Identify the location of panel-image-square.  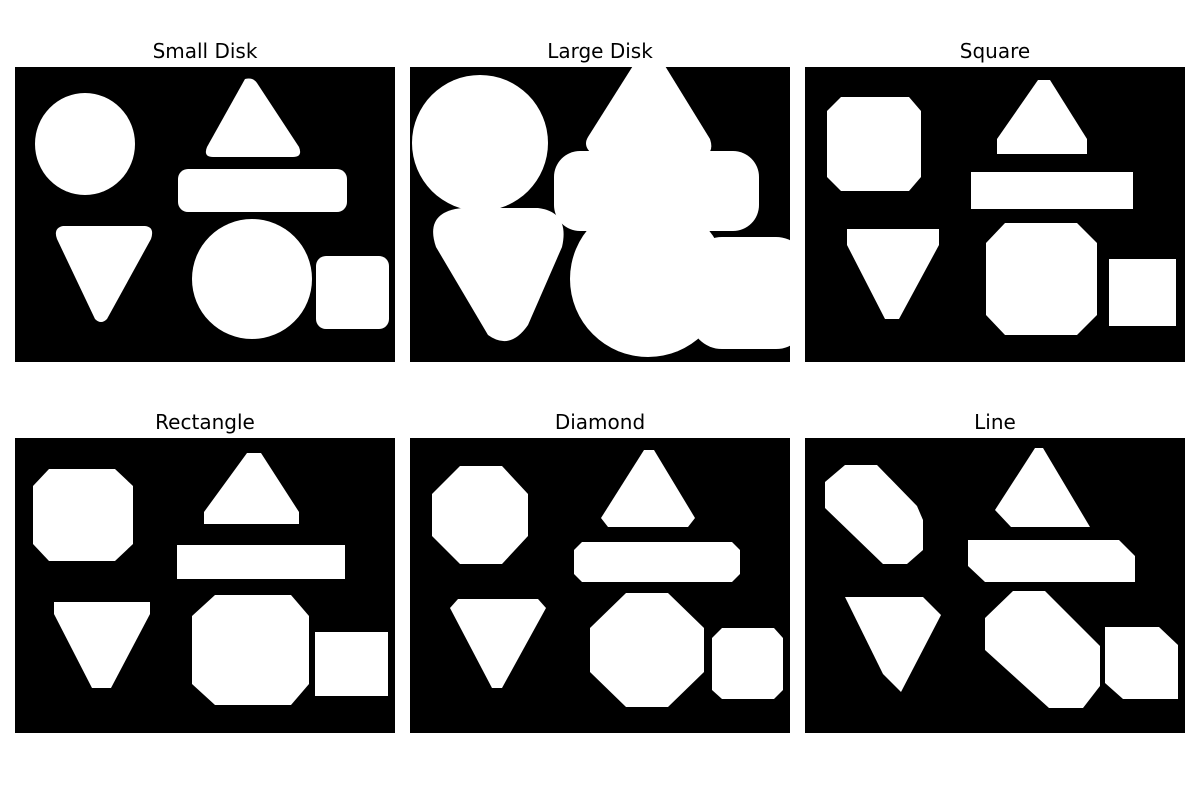
(995, 214).